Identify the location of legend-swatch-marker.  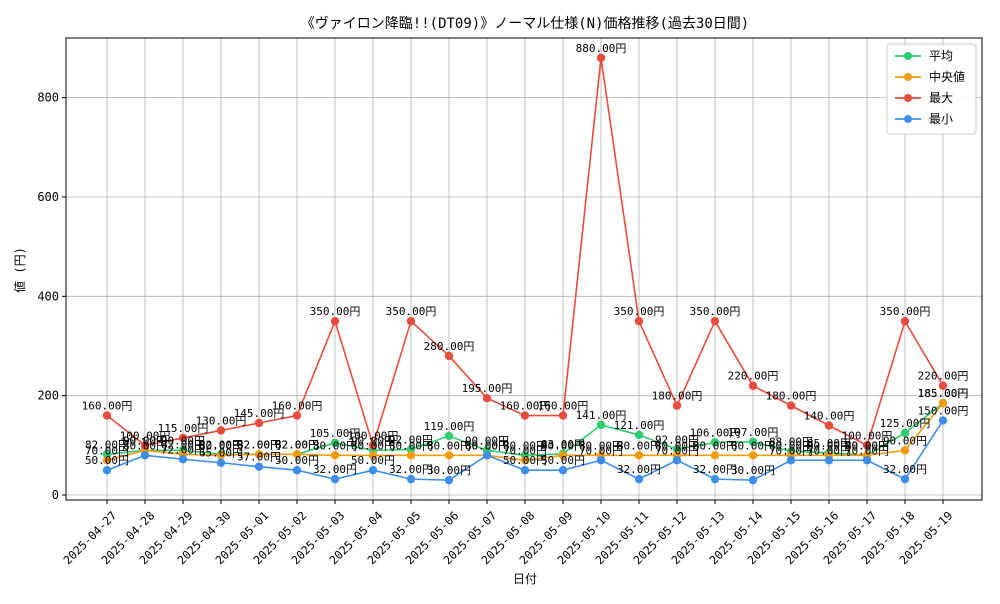
(908, 56).